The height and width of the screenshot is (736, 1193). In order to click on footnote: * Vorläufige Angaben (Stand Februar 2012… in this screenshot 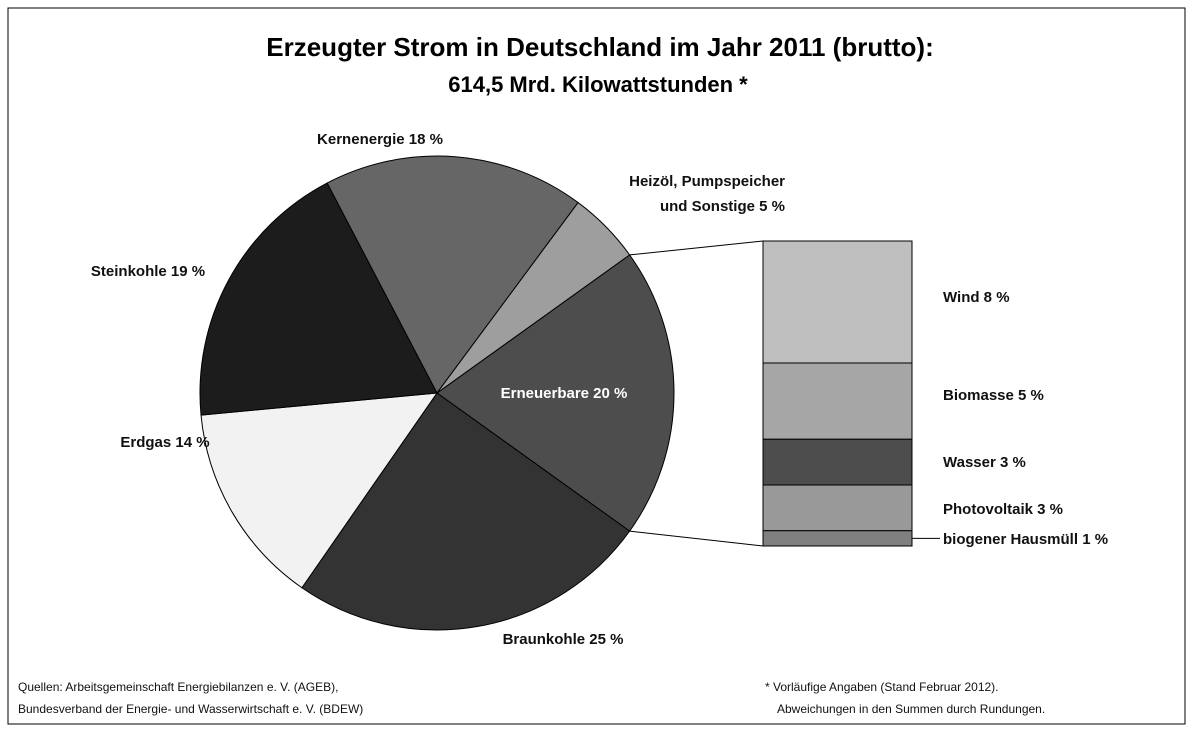, I will do `click(882, 687)`.